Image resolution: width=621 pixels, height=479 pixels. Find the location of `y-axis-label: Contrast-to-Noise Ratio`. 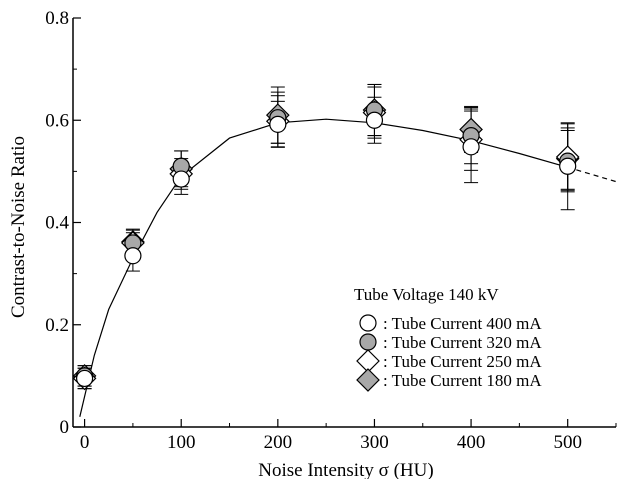

y-axis-label: Contrast-to-Noise Ratio is located at coordinates (18, 227).